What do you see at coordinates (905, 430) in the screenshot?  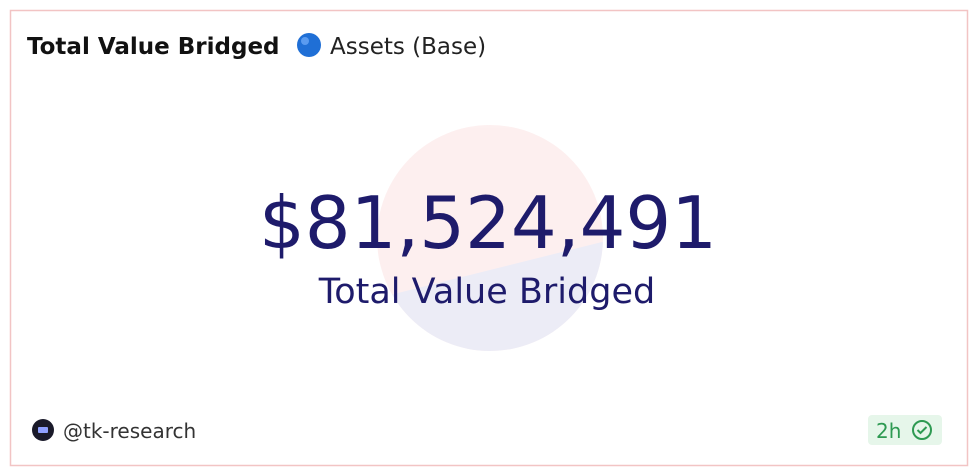 I see `age-badge` at bounding box center [905, 430].